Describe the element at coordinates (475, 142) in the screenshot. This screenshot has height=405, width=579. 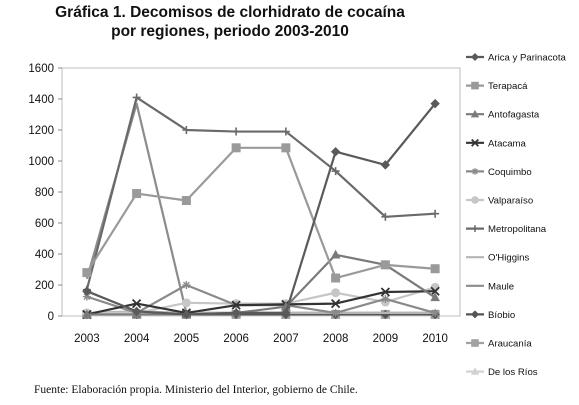
I see `legend-atacama-point` at that location.